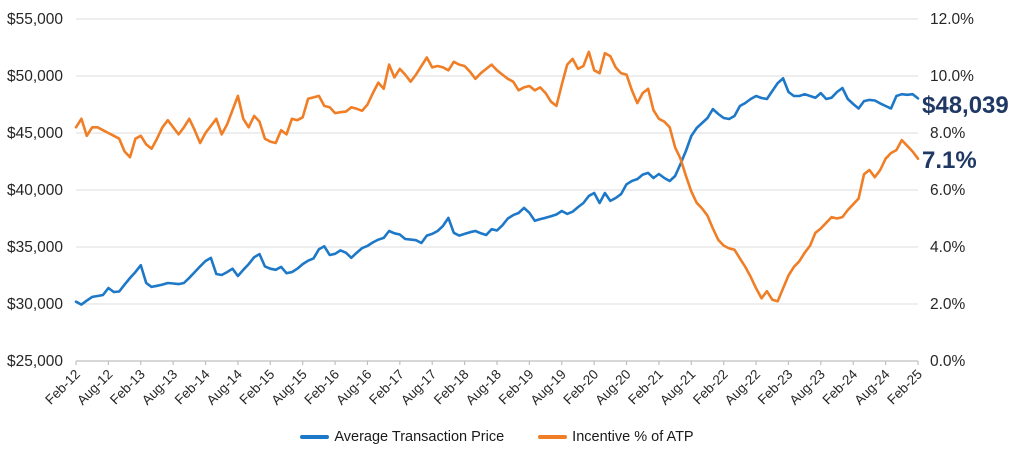 This screenshot has height=454, width=1024. What do you see at coordinates (965, 105) in the screenshot?
I see `atp-end-value-label: $48,039` at bounding box center [965, 105].